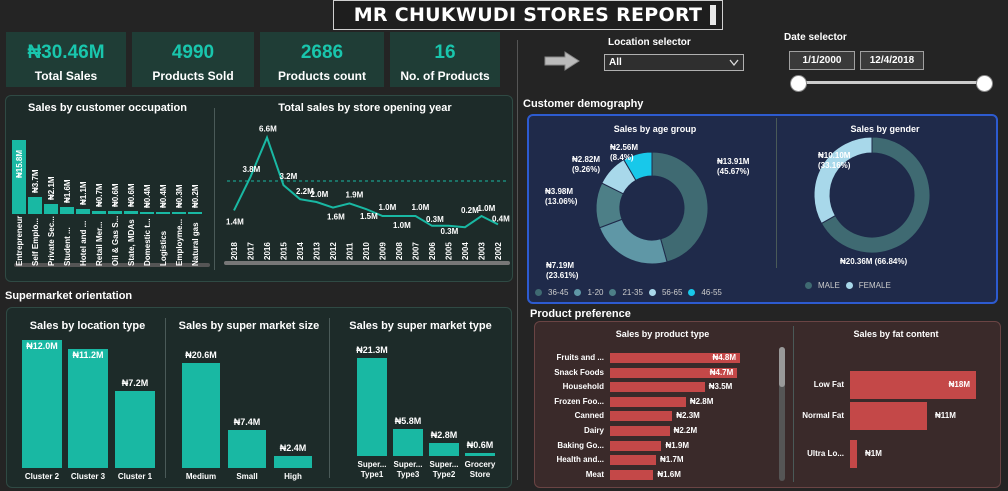 The height and width of the screenshot is (491, 1008). What do you see at coordinates (19, 240) in the screenshot?
I see `occupation-category-label: Entrepreneur` at bounding box center [19, 240].